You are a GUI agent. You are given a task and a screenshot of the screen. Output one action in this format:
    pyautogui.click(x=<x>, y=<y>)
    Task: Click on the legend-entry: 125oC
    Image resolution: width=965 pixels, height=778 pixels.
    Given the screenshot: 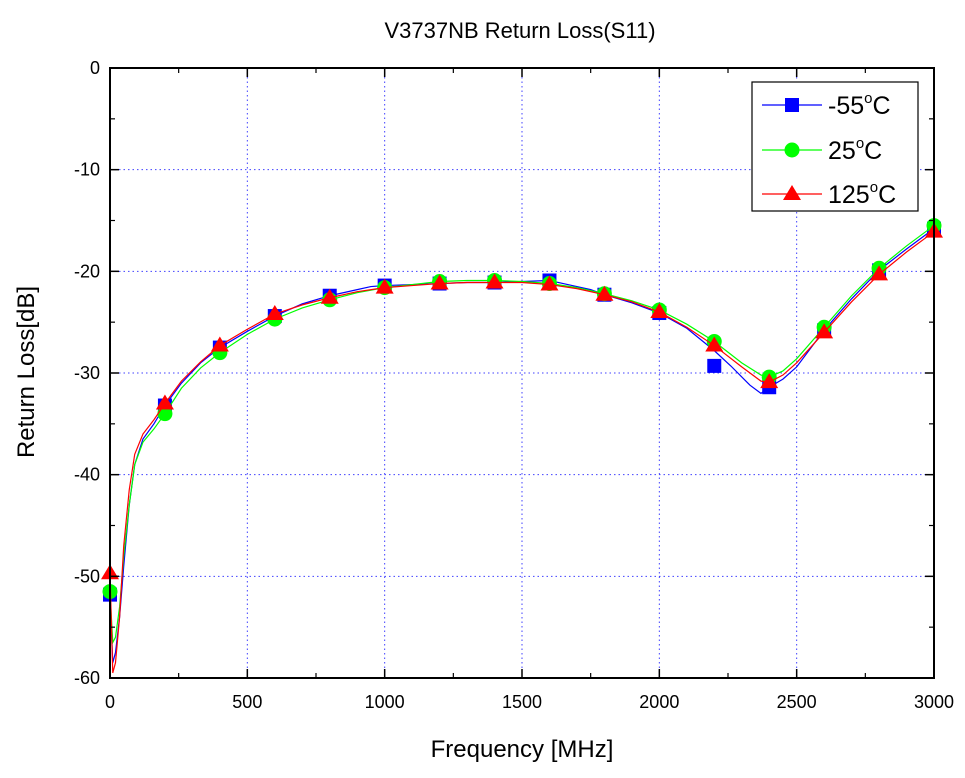 What is the action you would take?
    pyautogui.click(x=829, y=194)
    